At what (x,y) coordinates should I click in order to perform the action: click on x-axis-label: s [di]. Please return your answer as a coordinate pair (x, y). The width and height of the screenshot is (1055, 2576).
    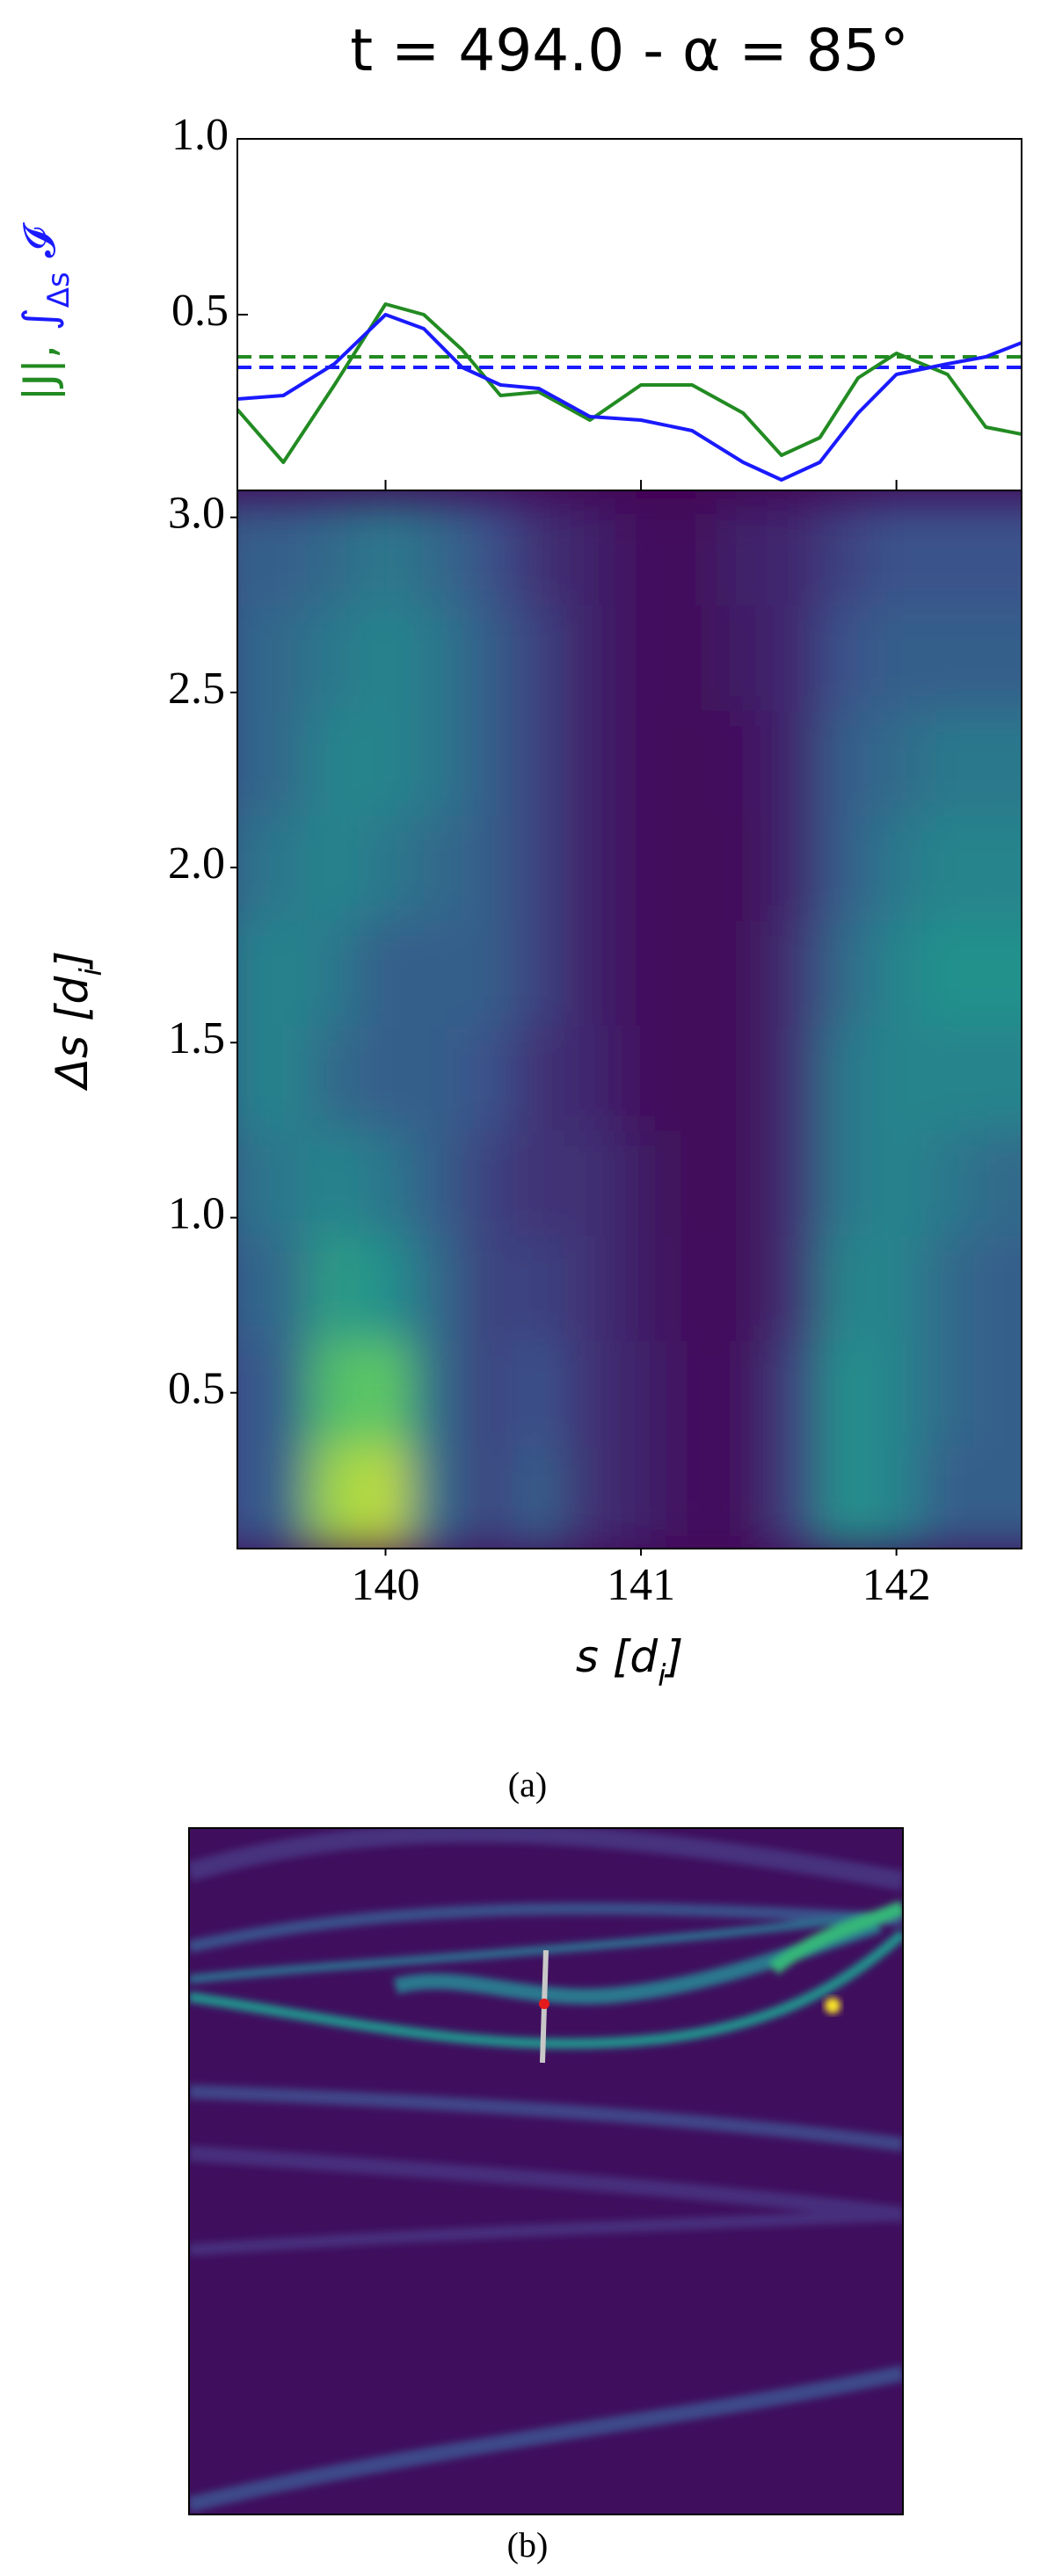
    Looking at the image, I should click on (629, 1662).